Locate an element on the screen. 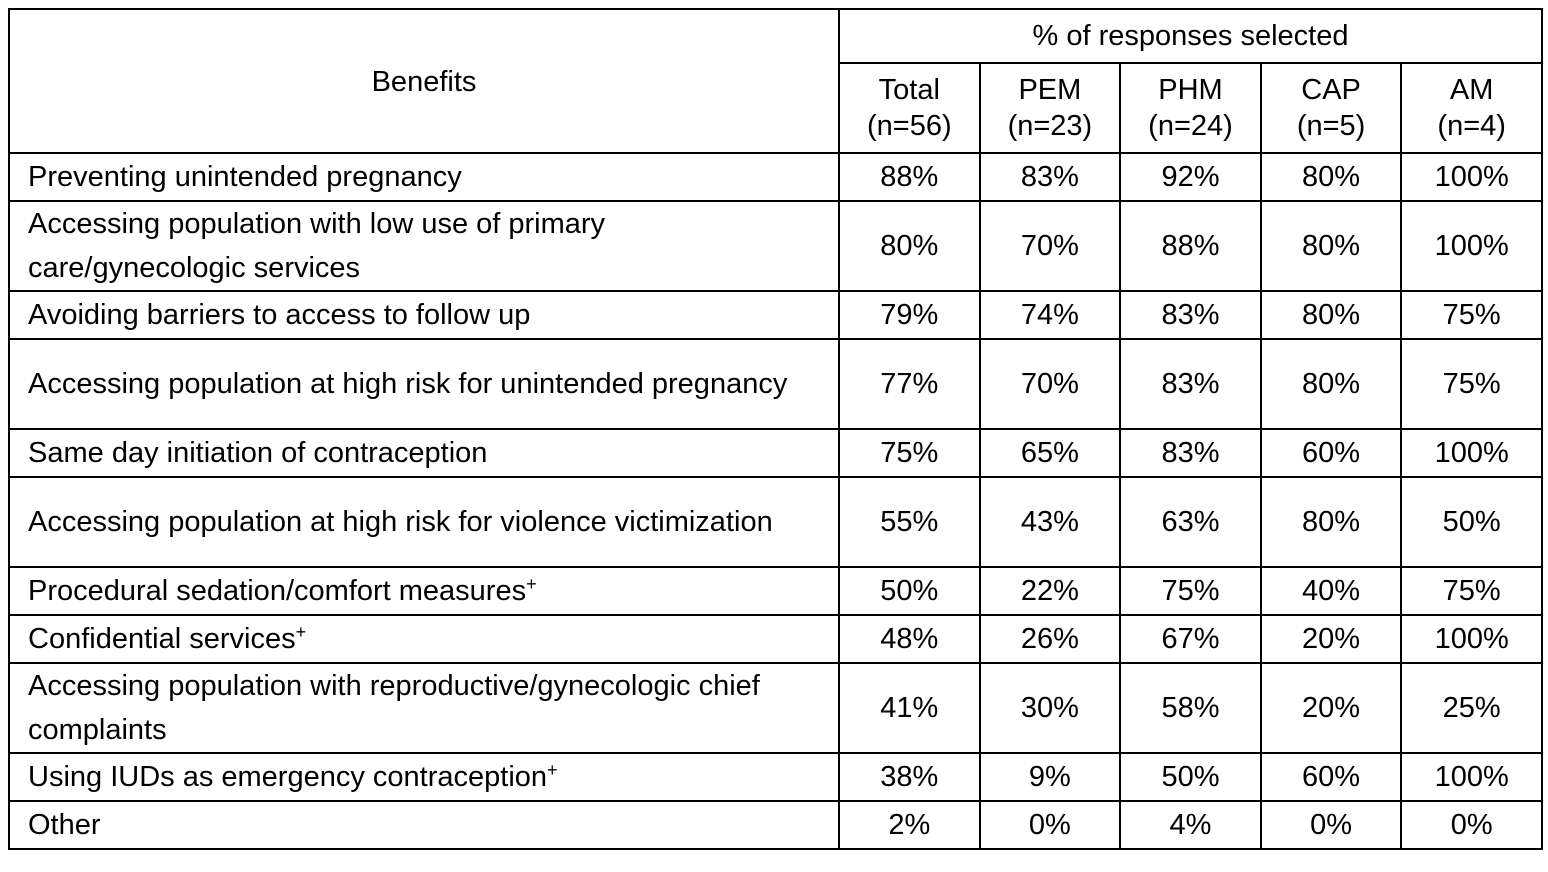 The image size is (1548, 872). column-header-am: AM (n=4) is located at coordinates (1471, 108).